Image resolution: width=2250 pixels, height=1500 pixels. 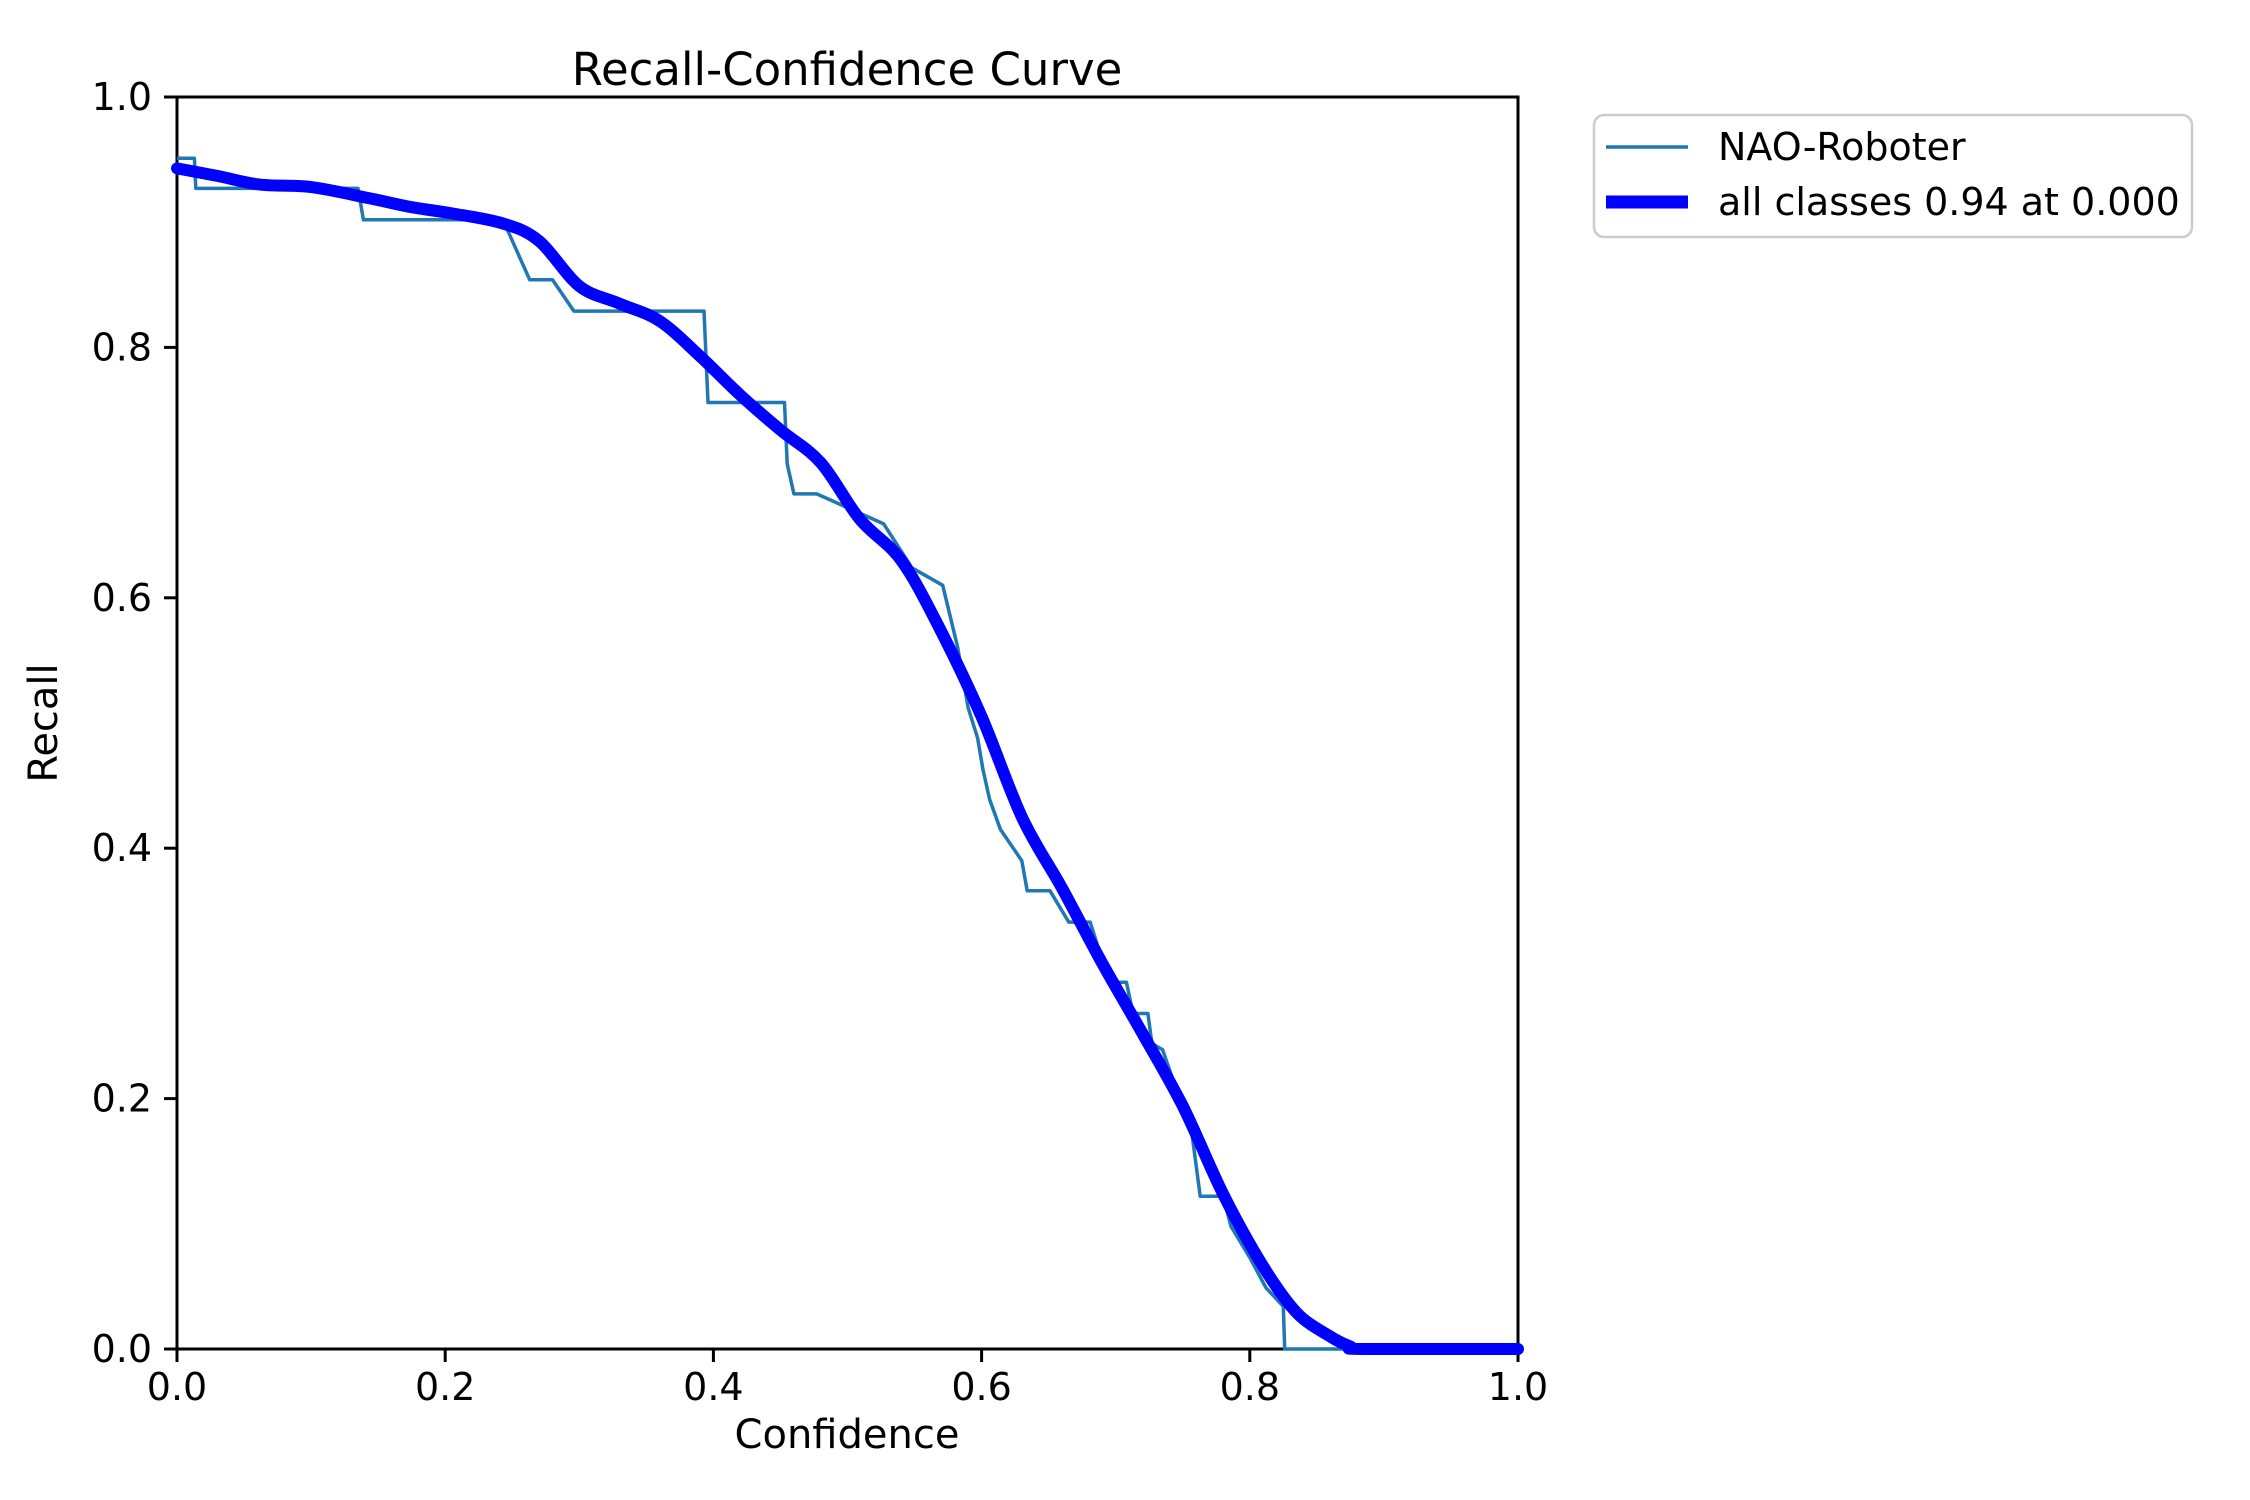 I want to click on legend-box, so click(x=1893, y=176).